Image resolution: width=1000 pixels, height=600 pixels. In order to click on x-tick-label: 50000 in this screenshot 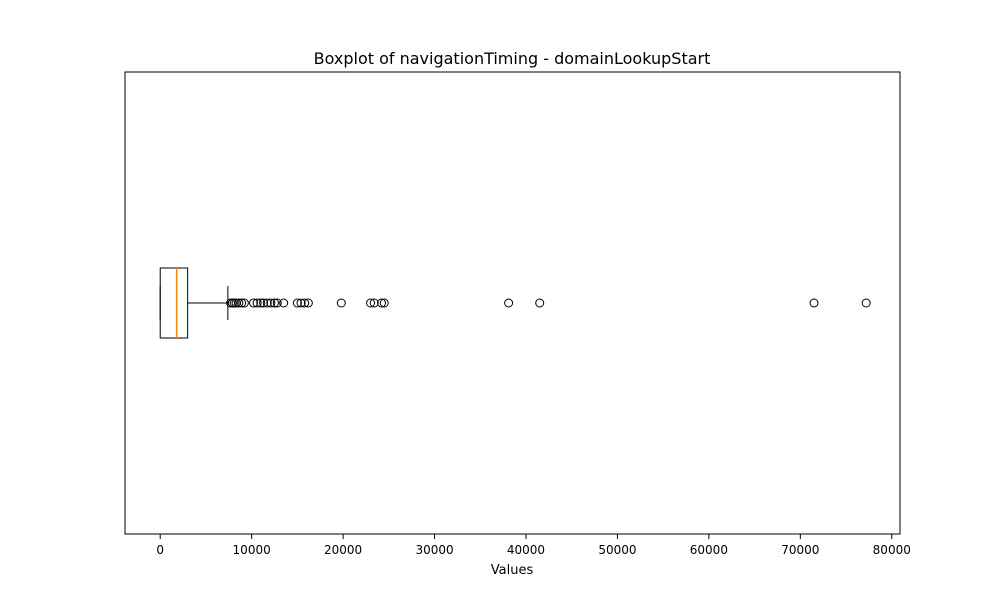, I will do `click(617, 550)`.